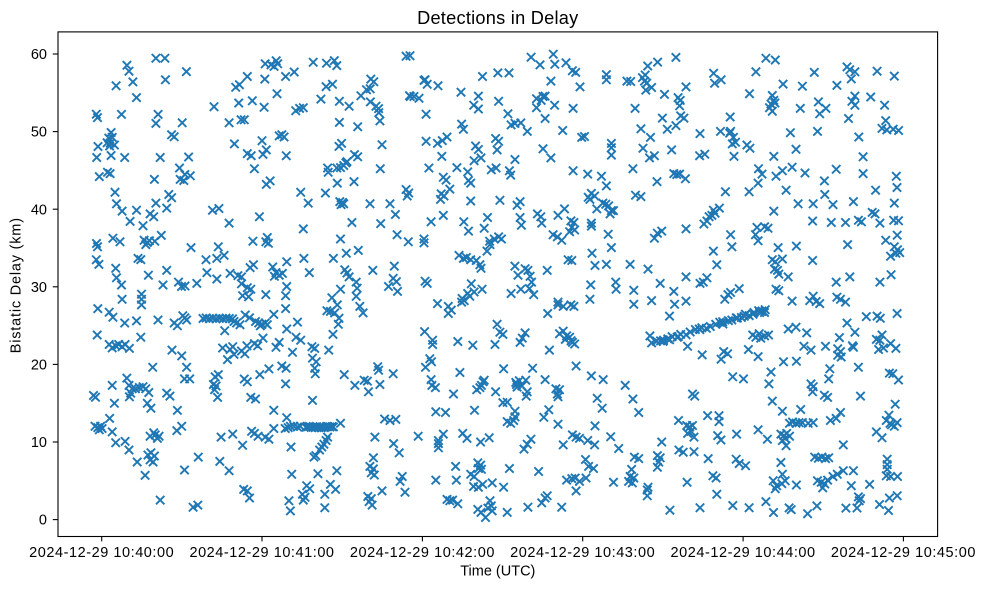 The height and width of the screenshot is (595, 985). What do you see at coordinates (903, 553) in the screenshot?
I see `svg-text: 2024-12-29 10:45:00` at bounding box center [903, 553].